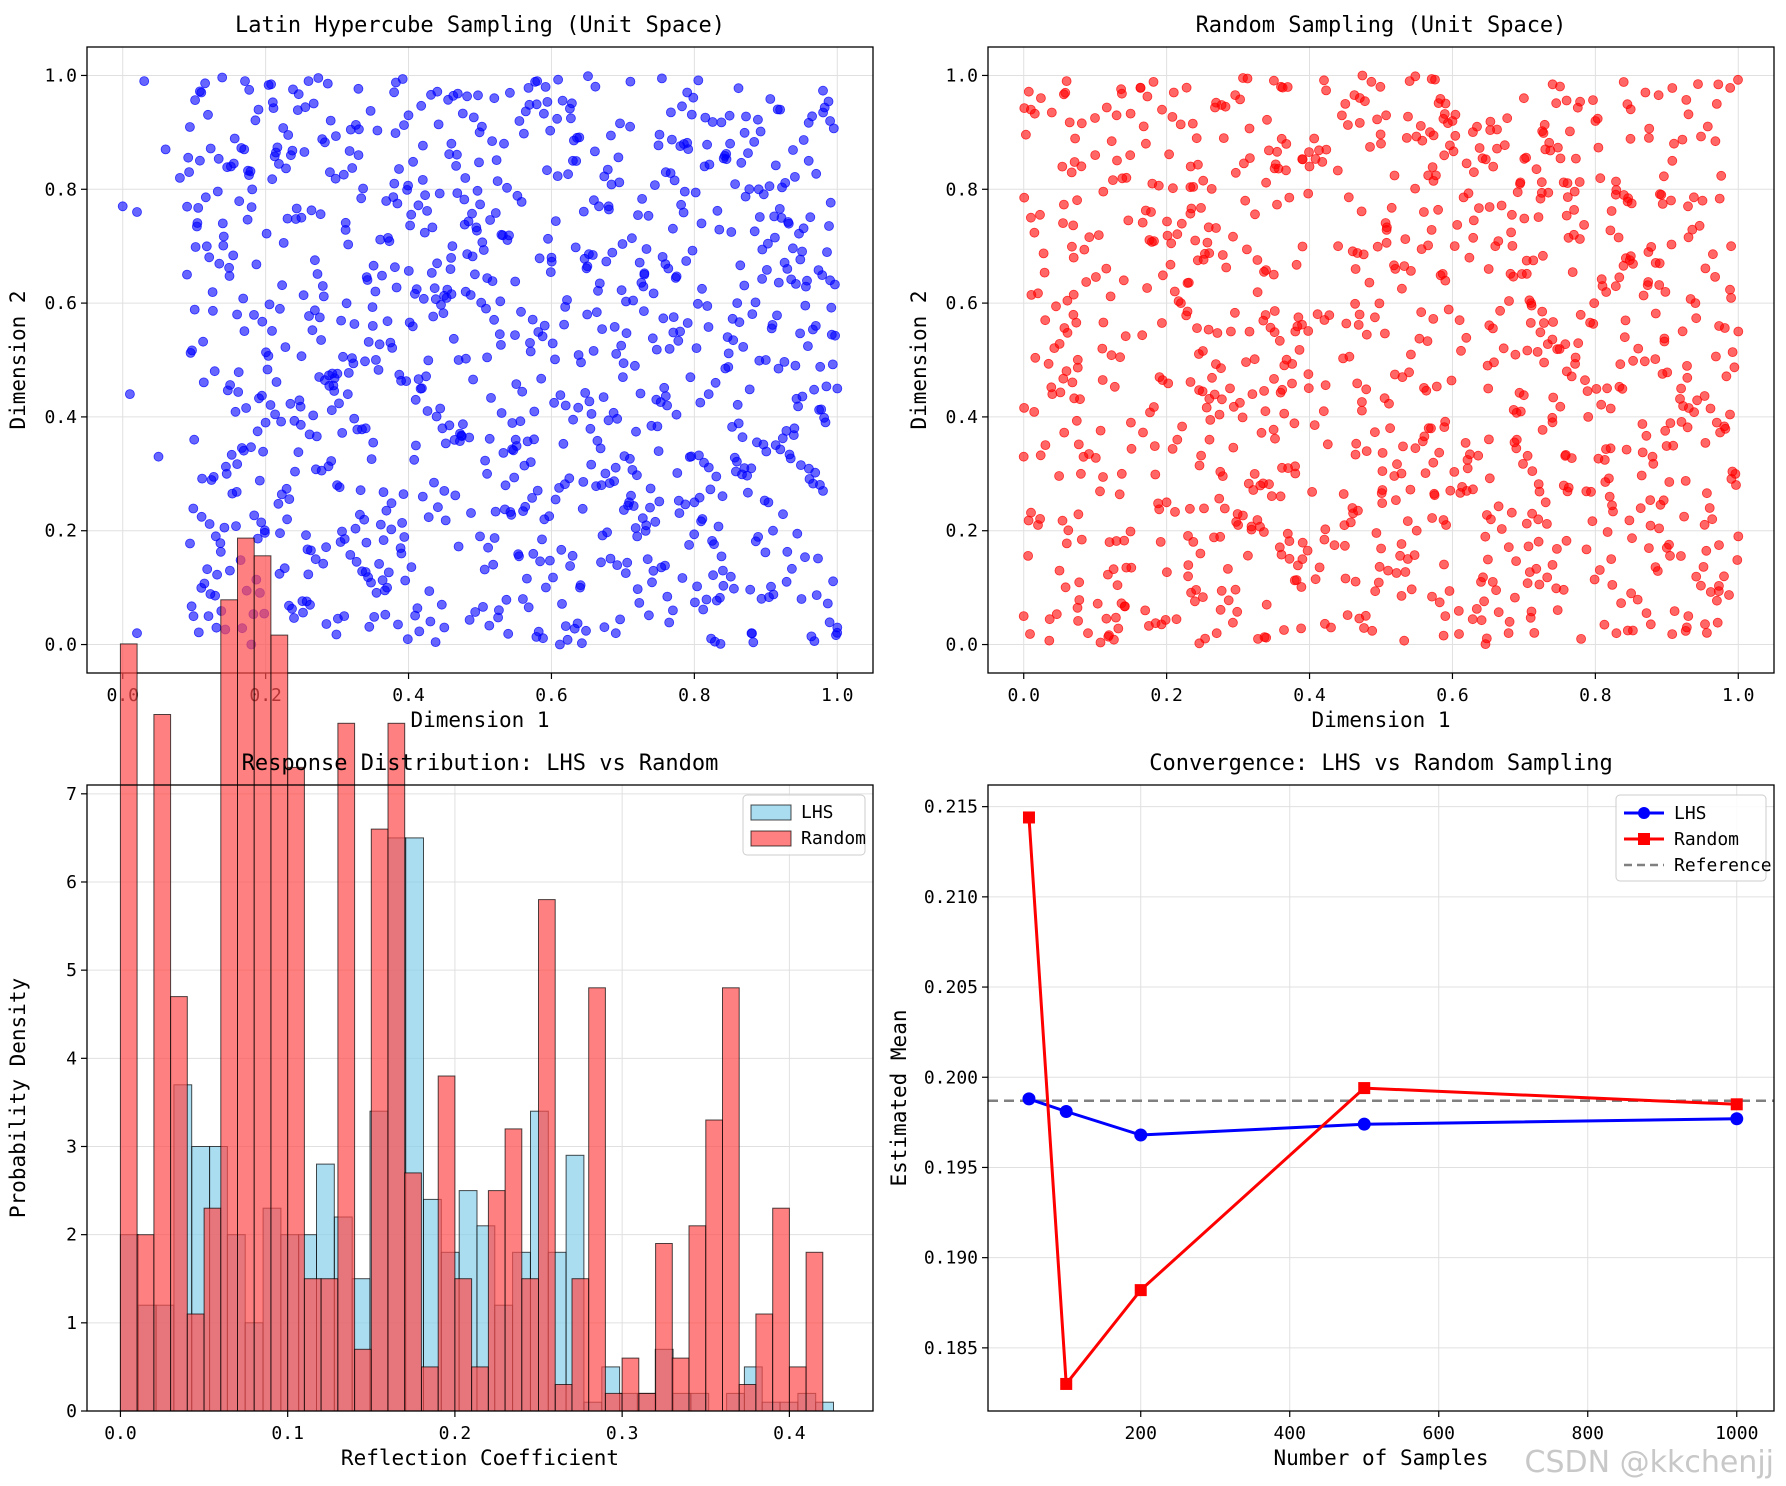 Image resolution: width=1786 pixels, height=1486 pixels. I want to click on y-tick-label: 0.8, so click(961, 189).